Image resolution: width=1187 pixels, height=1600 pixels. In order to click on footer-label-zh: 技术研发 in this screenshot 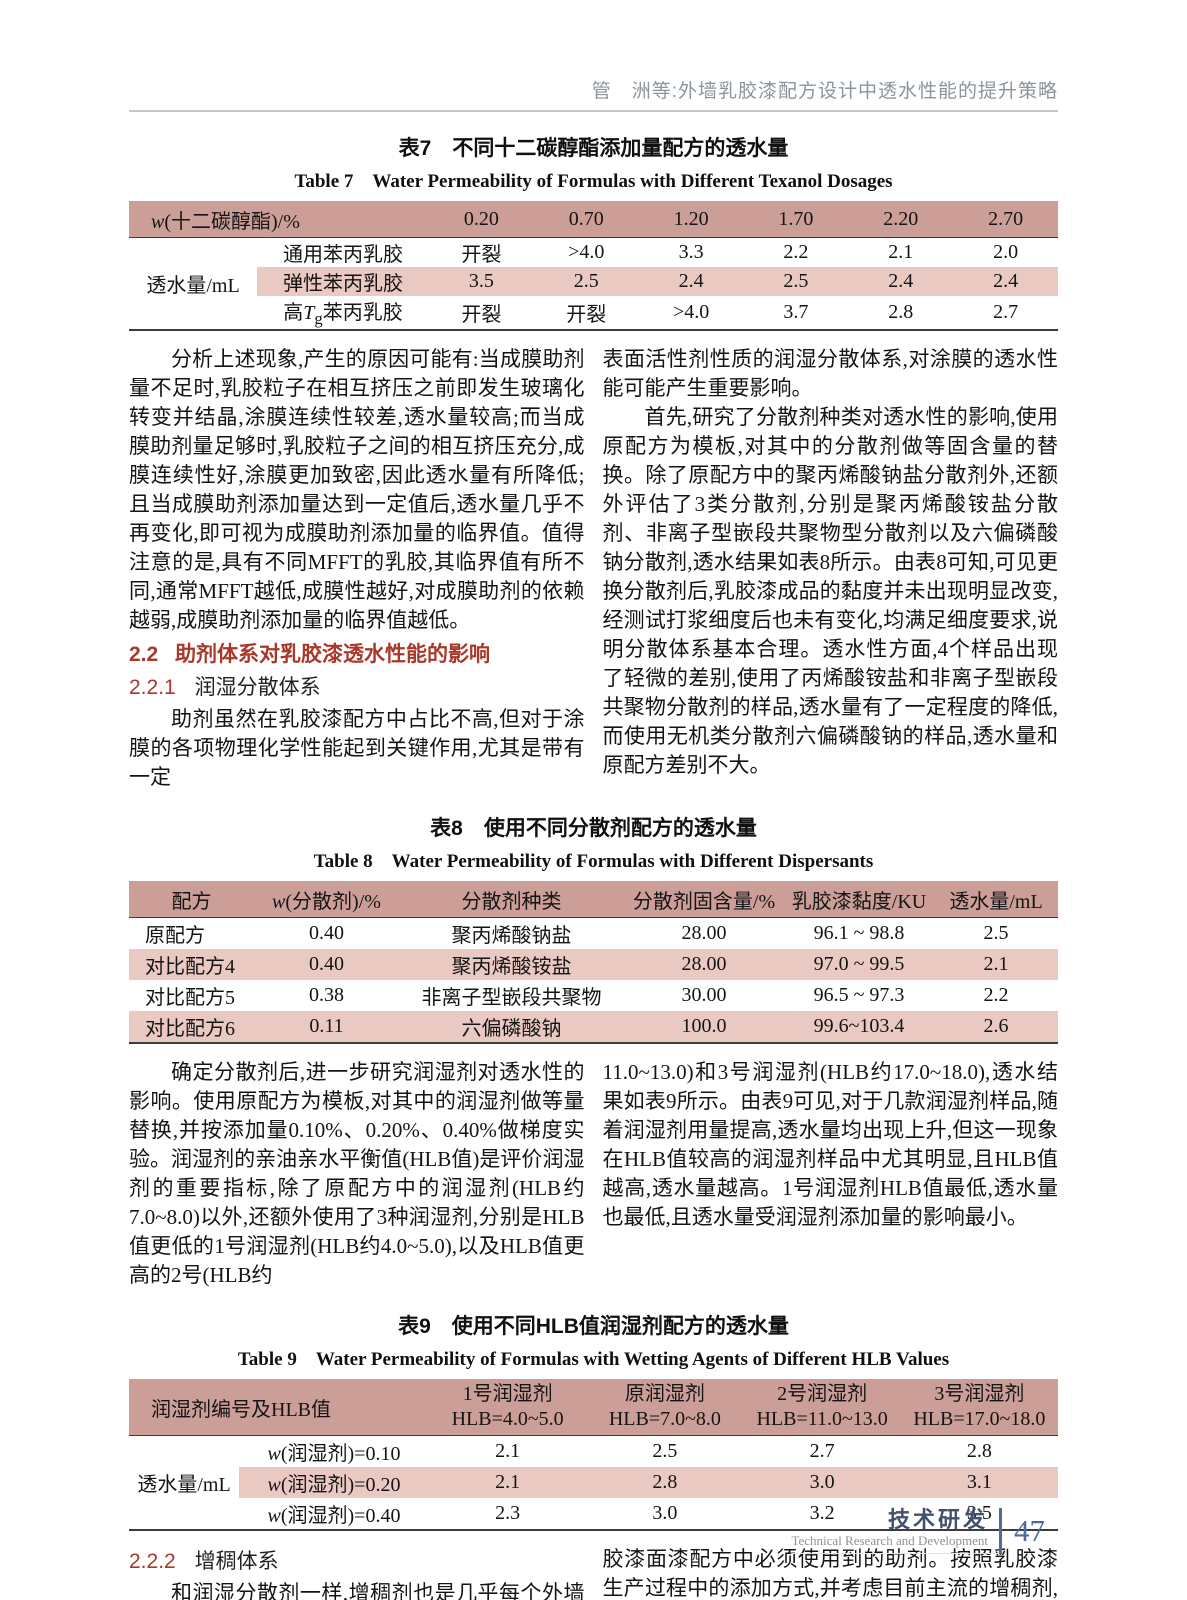, I will do `click(937, 1519)`.